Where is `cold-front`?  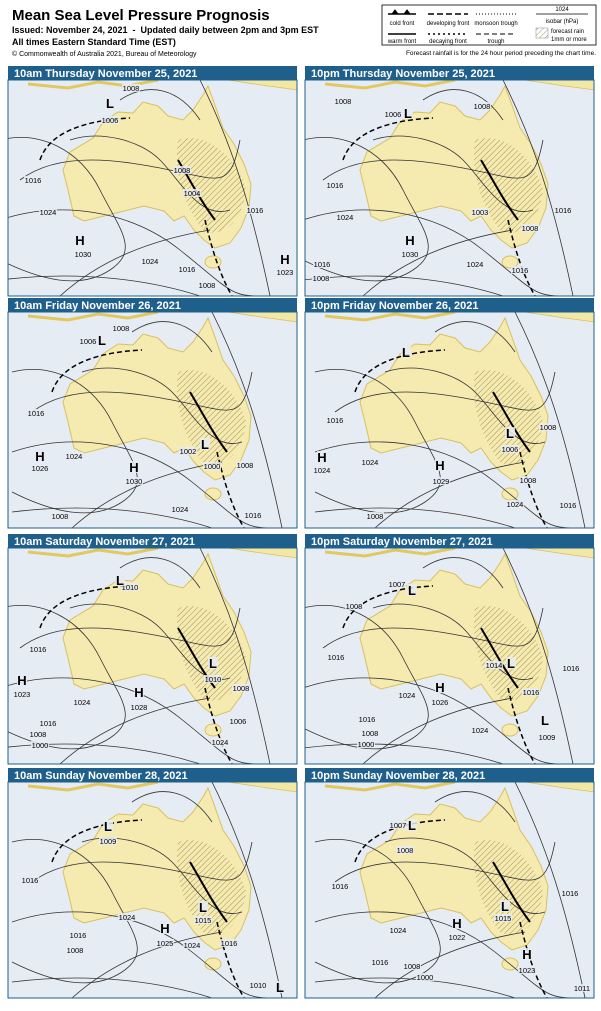
cold-front is located at coordinates (511, 422).